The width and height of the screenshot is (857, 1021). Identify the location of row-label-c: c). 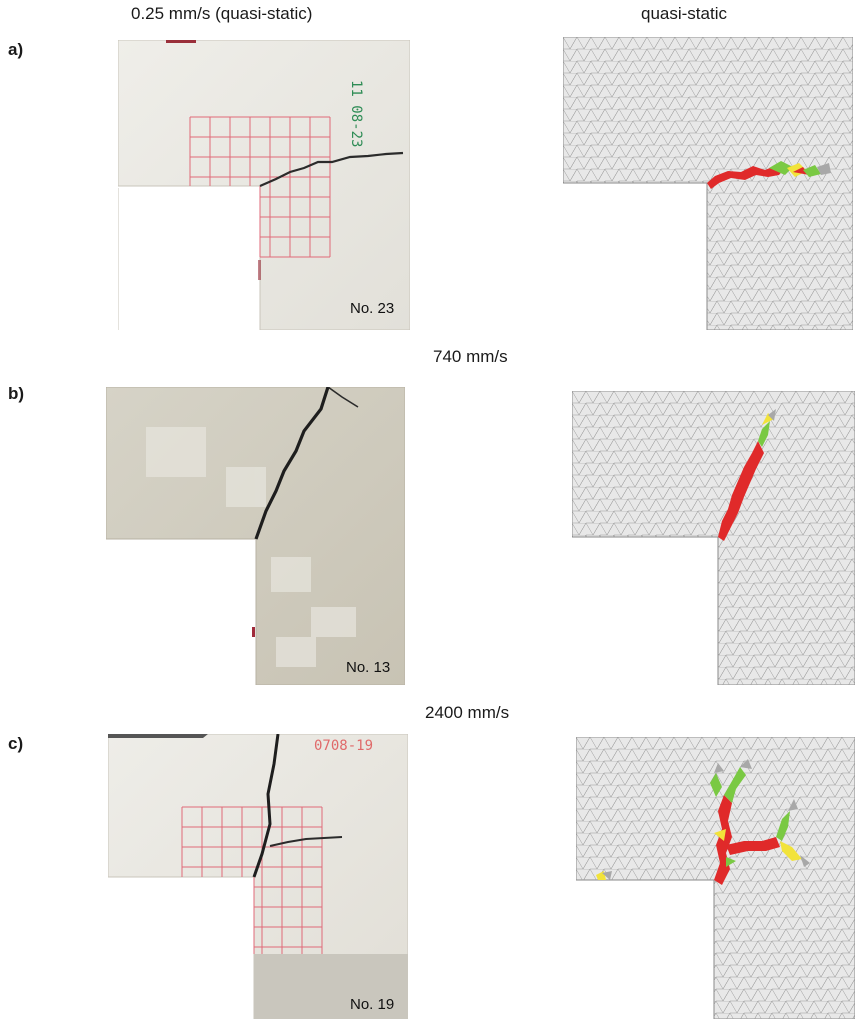
(16, 743).